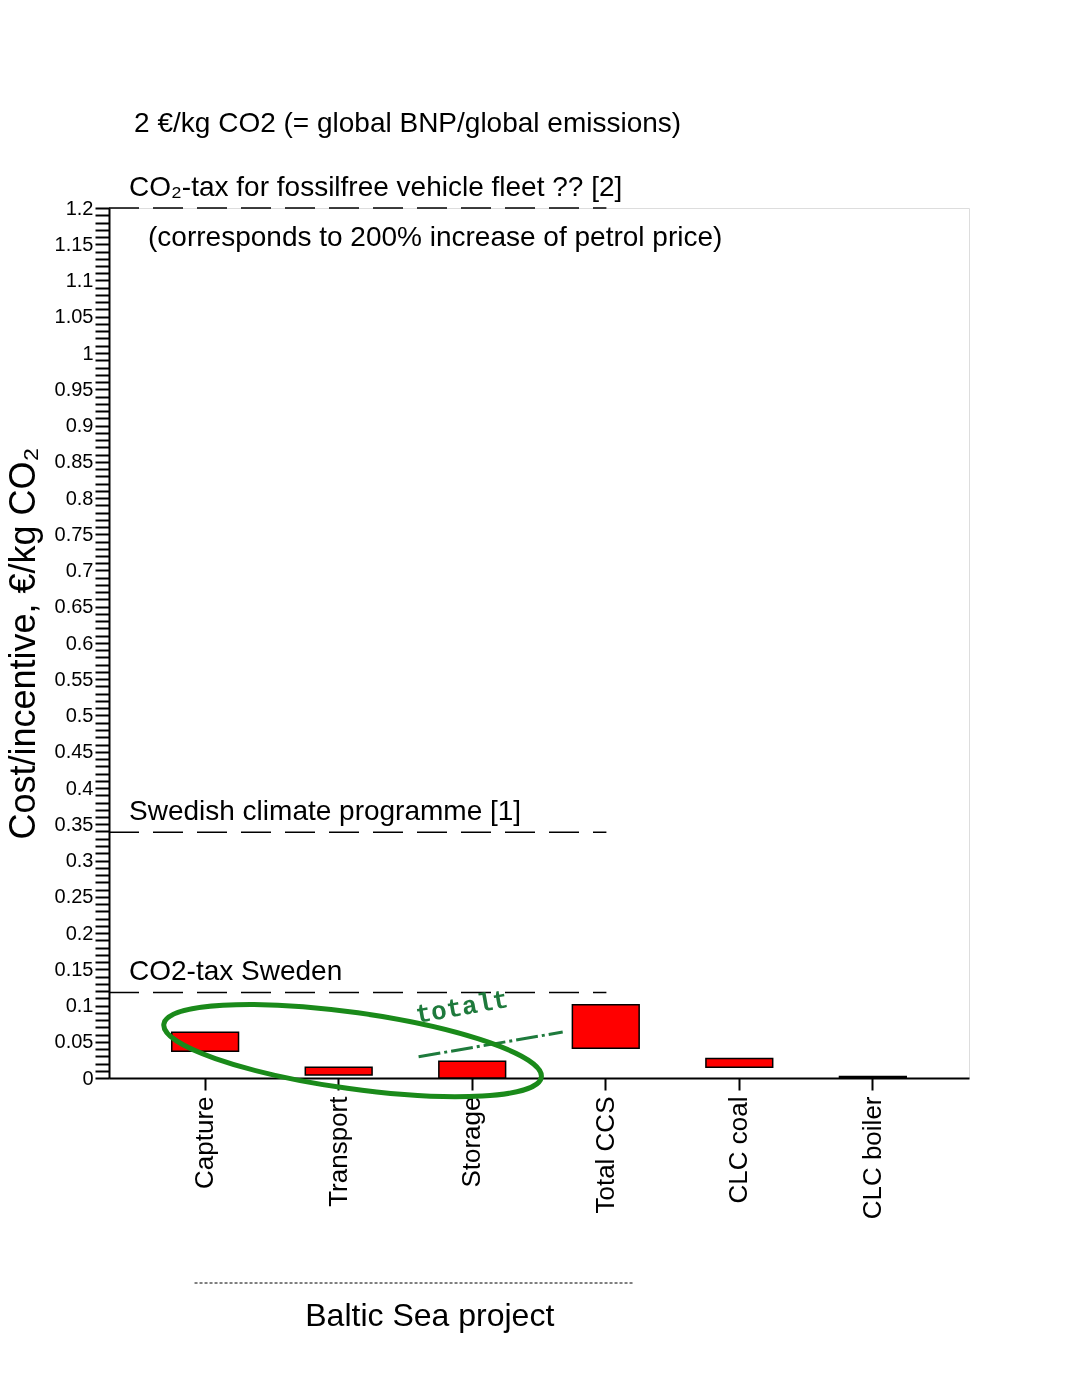 The image size is (1076, 1398). What do you see at coordinates (74, 461) in the screenshot?
I see `y-tick-label: 0.85` at bounding box center [74, 461].